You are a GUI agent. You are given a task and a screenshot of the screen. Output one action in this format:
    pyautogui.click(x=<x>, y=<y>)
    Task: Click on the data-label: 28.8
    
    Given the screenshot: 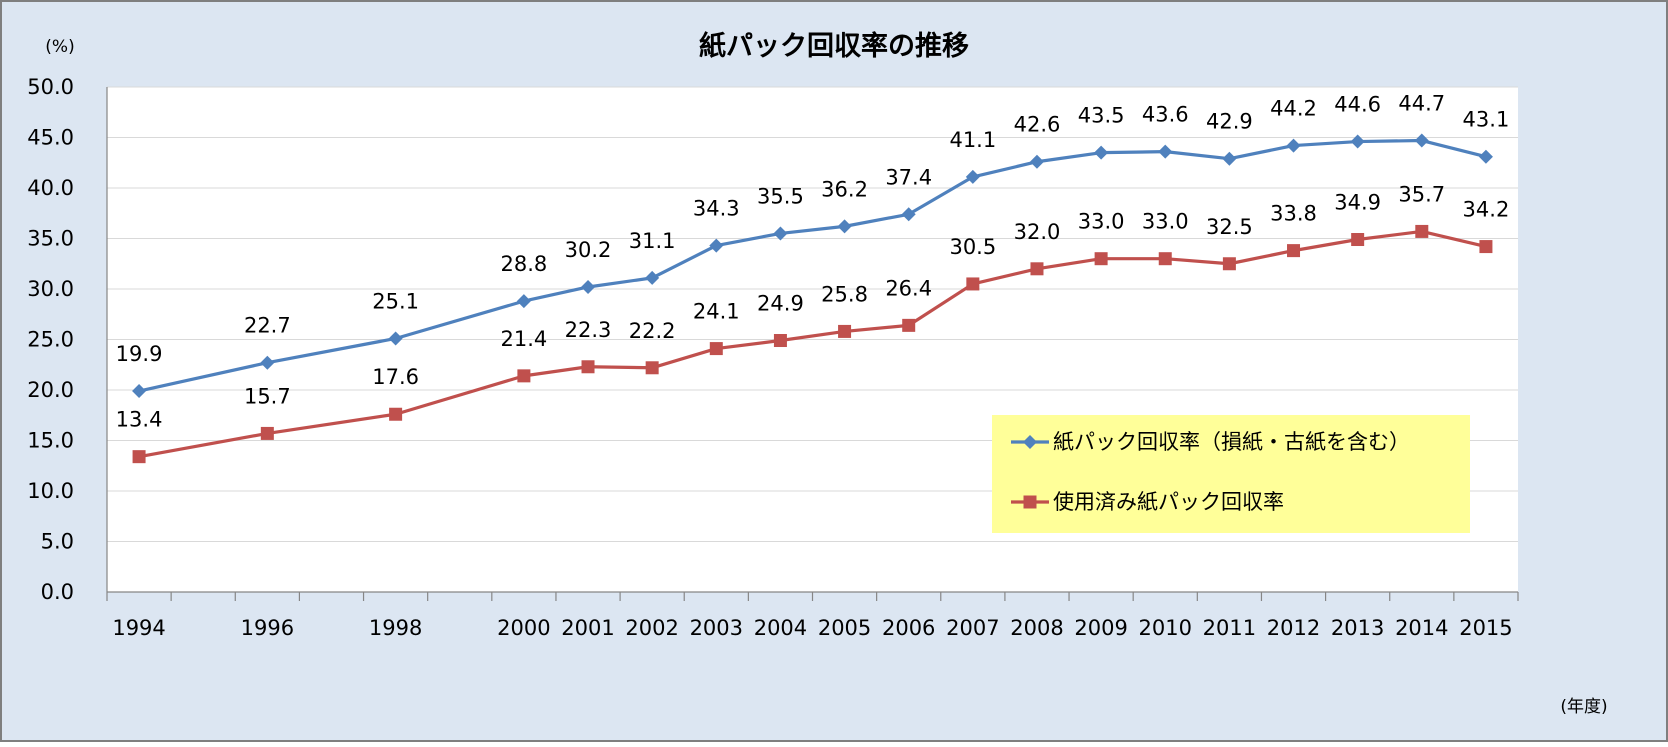 What is the action you would take?
    pyautogui.click(x=524, y=264)
    